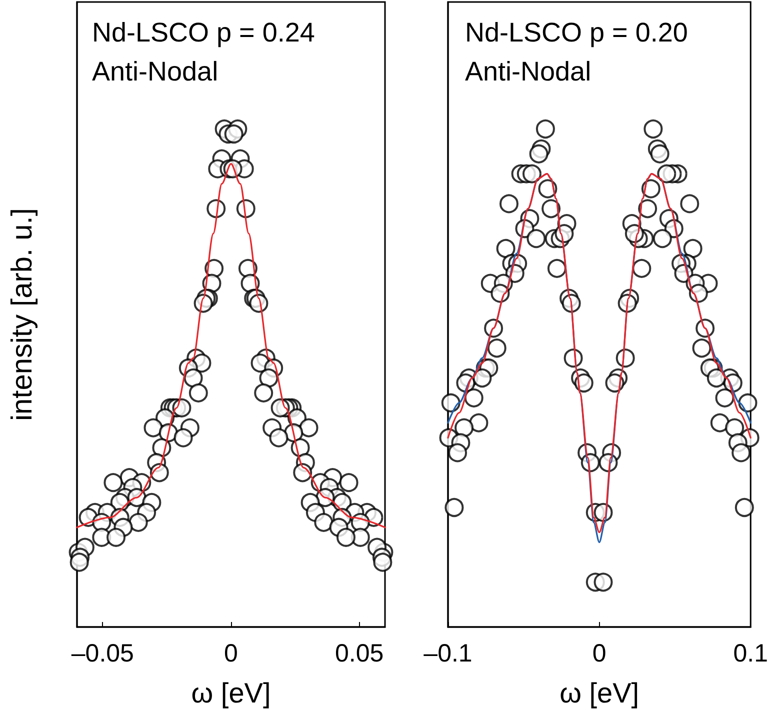  Describe the element at coordinates (22, 314) in the screenshot. I see `y-axis-title: intensity [arb. u.]` at that location.